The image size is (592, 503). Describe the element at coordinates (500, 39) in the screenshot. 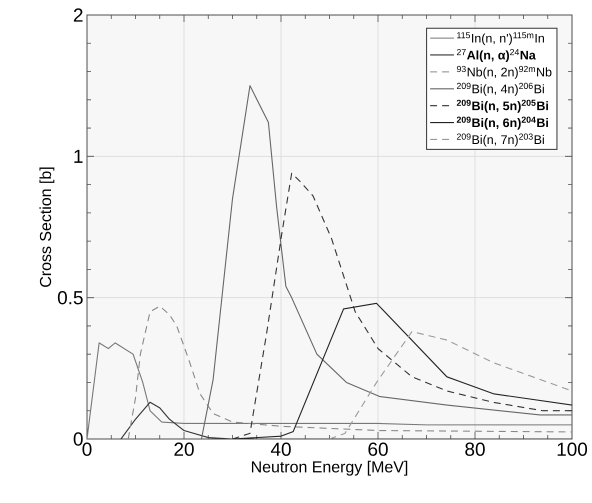

I see `legend-label: $^{115}$In(n, n')$^{115m}$In` at that location.